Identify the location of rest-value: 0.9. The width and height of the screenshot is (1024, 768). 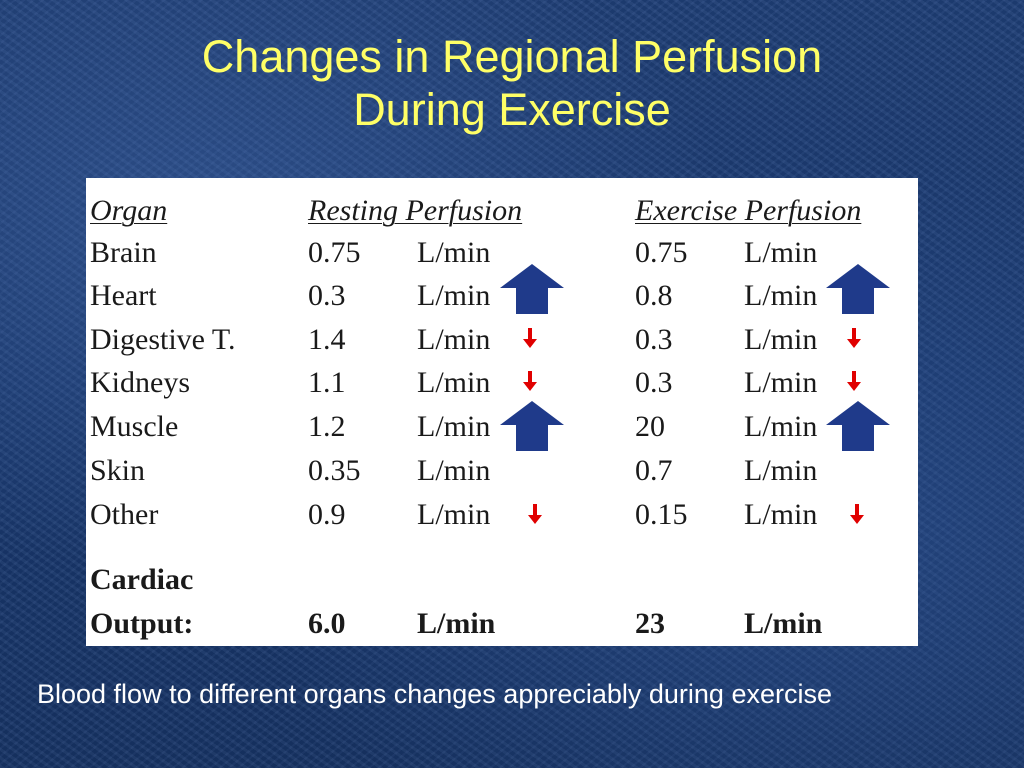
(327, 514).